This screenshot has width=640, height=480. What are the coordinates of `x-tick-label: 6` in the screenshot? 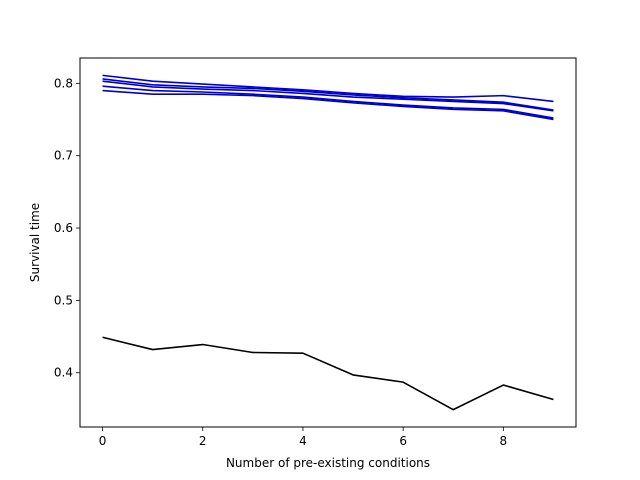 It's located at (403, 441).